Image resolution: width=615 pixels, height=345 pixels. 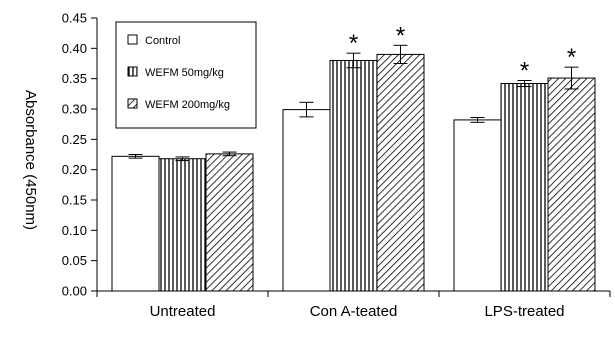 I want to click on y-tick-label: 0.05, so click(x=74, y=260).